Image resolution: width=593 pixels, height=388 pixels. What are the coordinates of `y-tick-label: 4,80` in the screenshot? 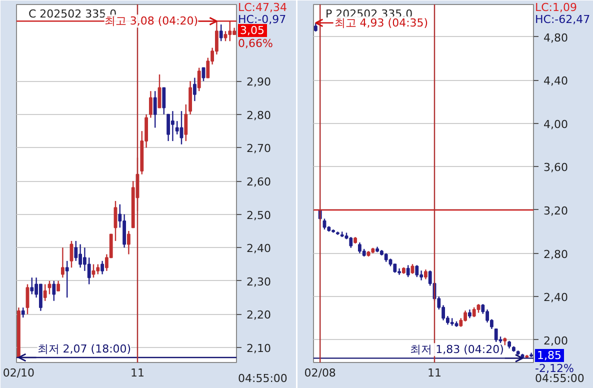 It's located at (556, 37).